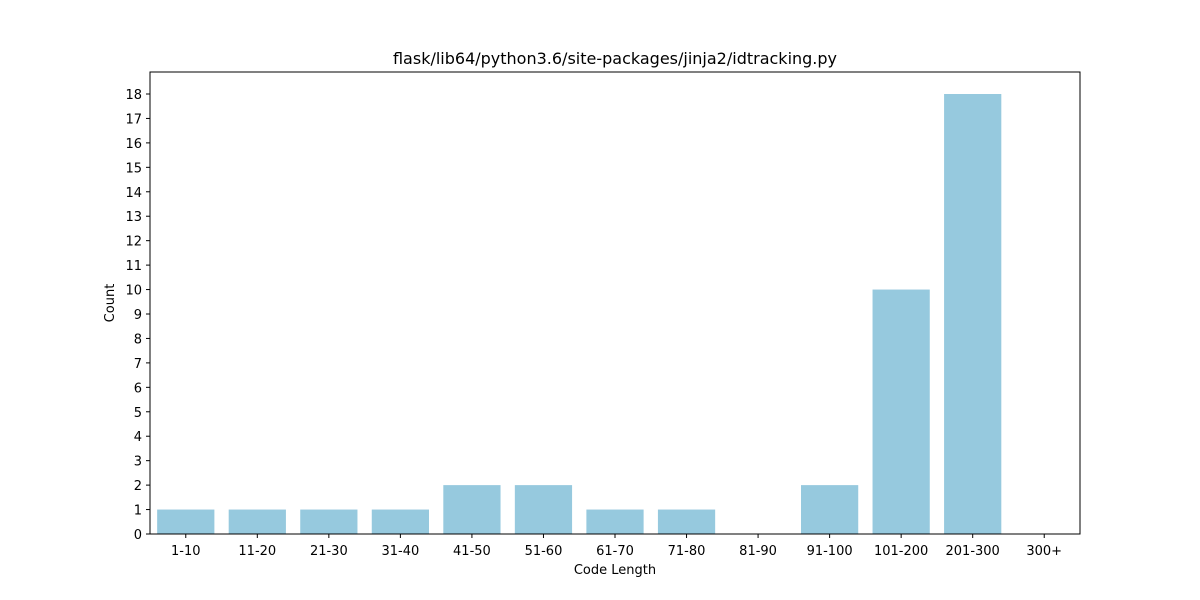 The height and width of the screenshot is (600, 1200). Describe the element at coordinates (400, 551) in the screenshot. I see `x-tick-label: 31-40` at that location.